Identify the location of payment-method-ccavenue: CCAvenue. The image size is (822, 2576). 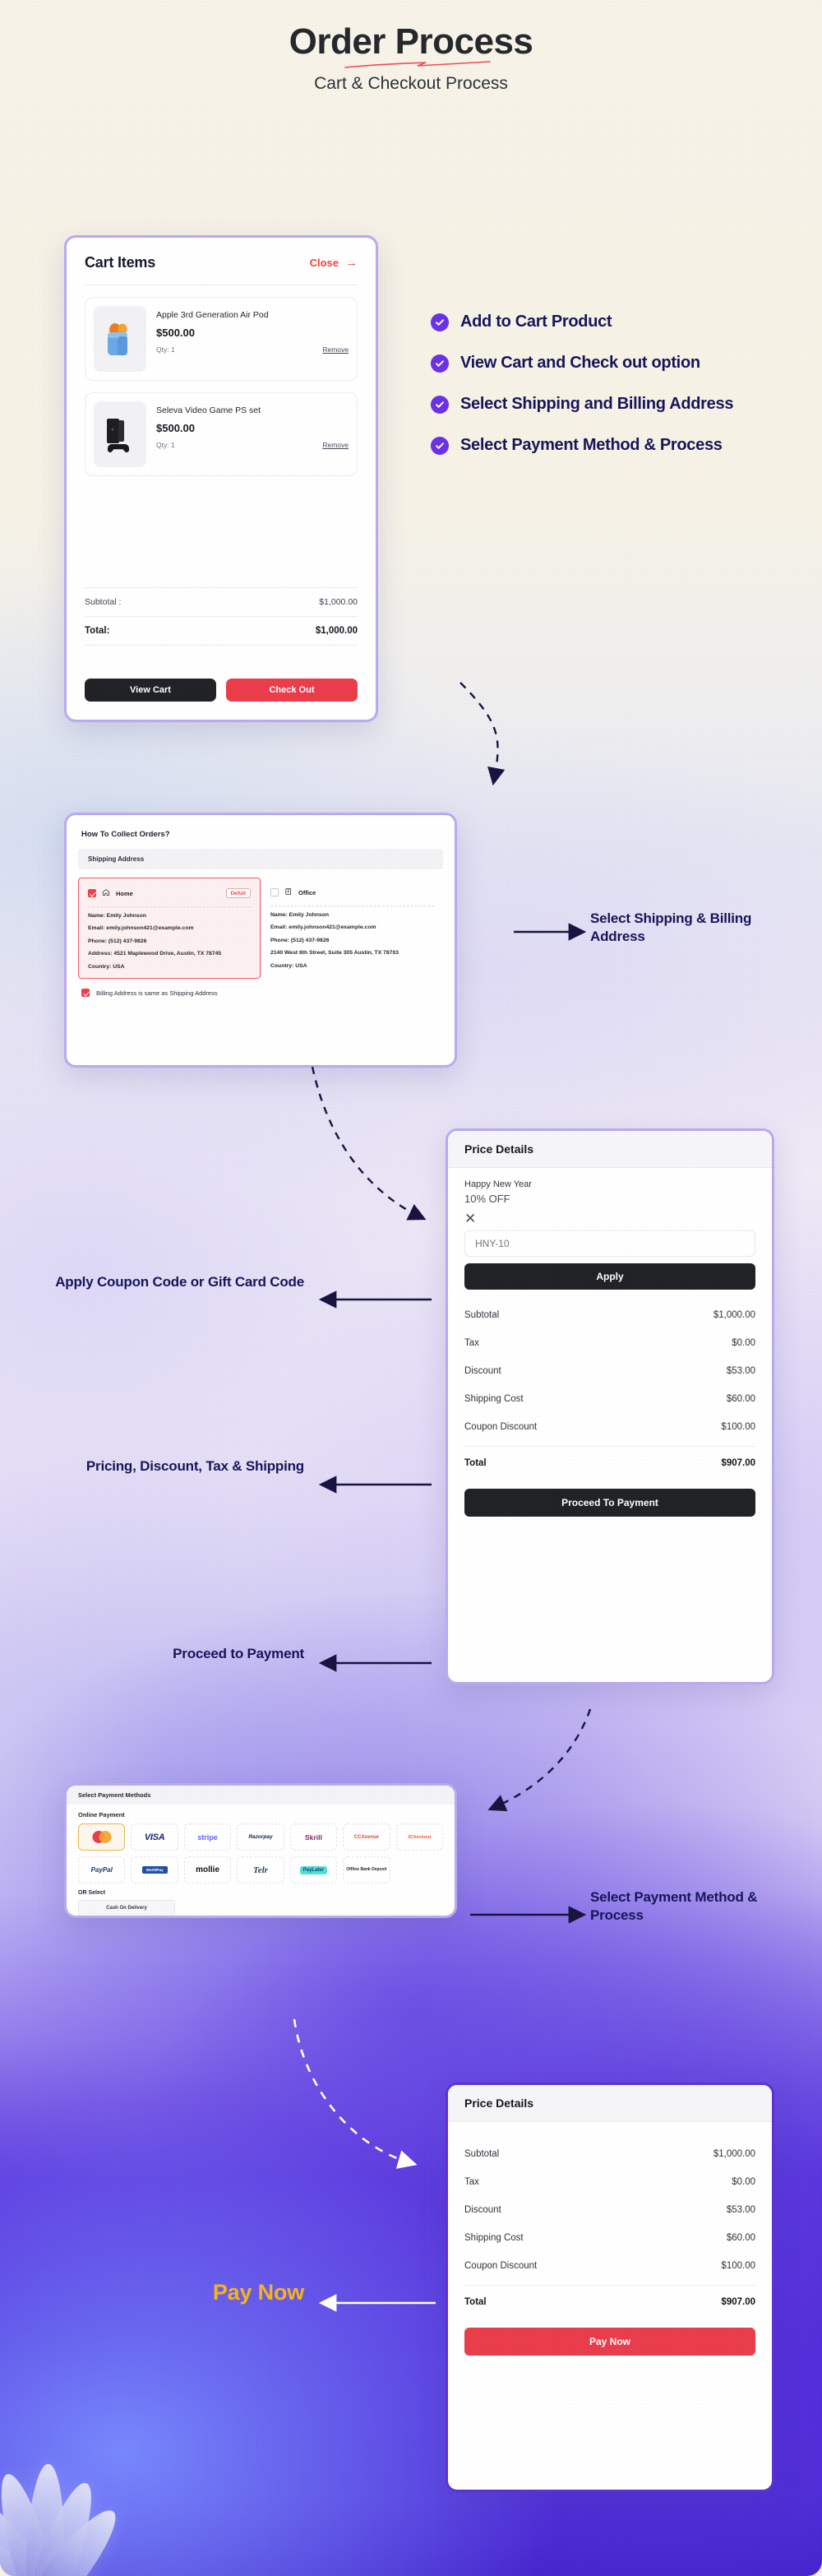
(366, 1837).